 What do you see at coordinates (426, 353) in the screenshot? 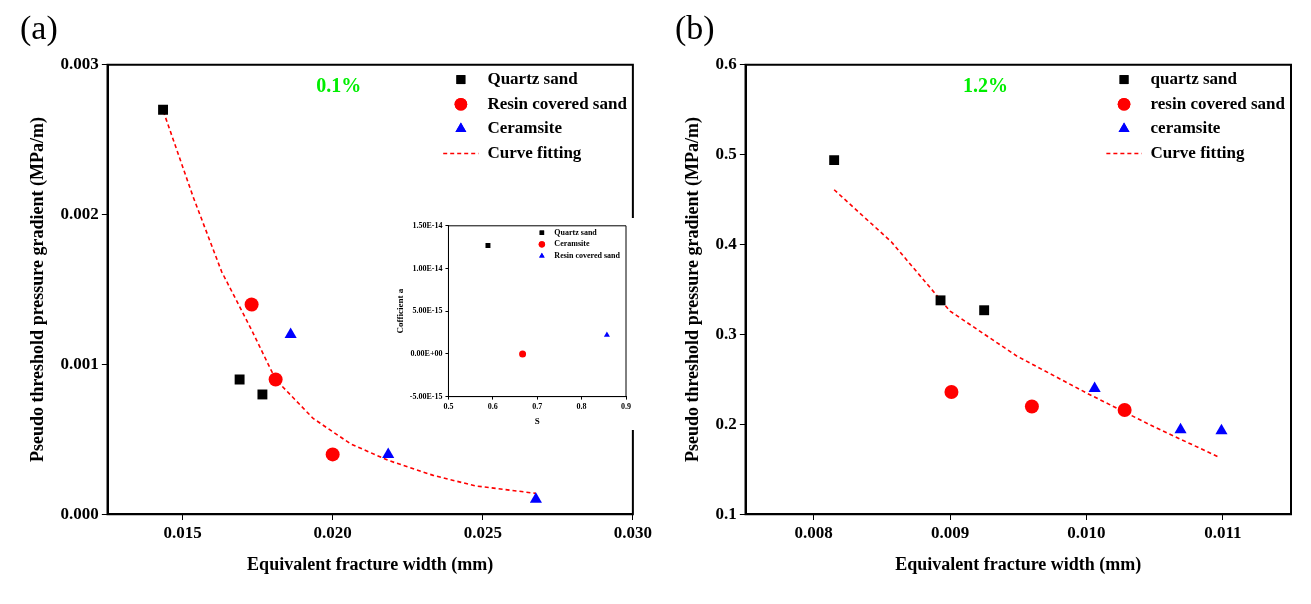
I see `y-tick-label: 0.00E+00` at bounding box center [426, 353].